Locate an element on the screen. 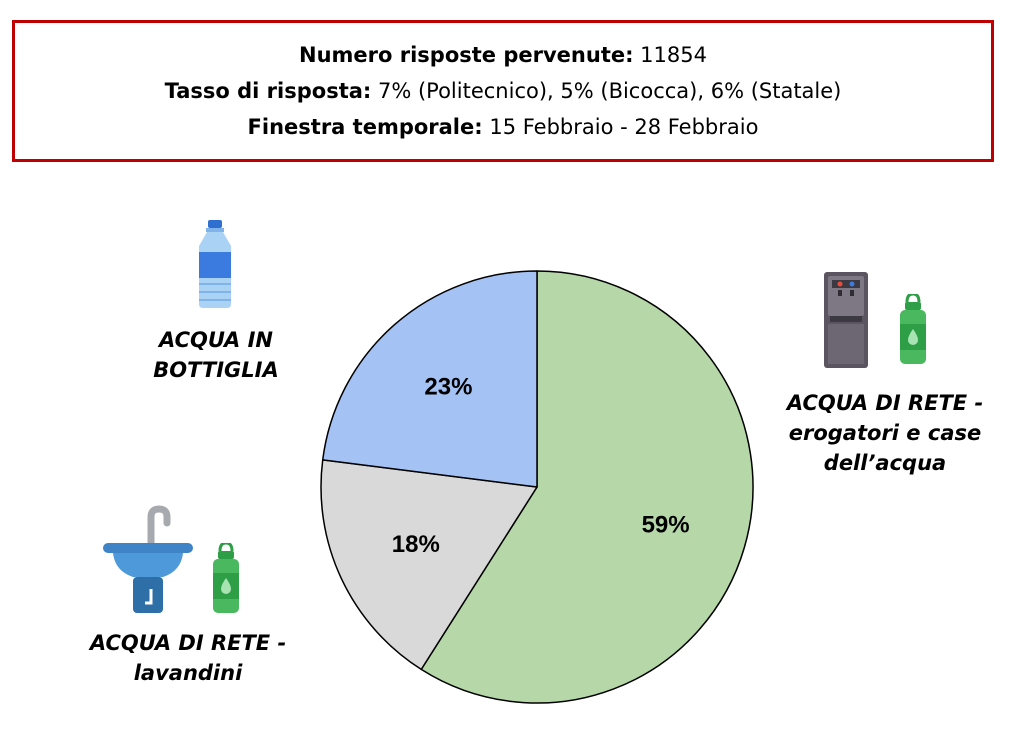  responses-count-line: Numero risposte pervenute: 11854 is located at coordinates (503, 55).